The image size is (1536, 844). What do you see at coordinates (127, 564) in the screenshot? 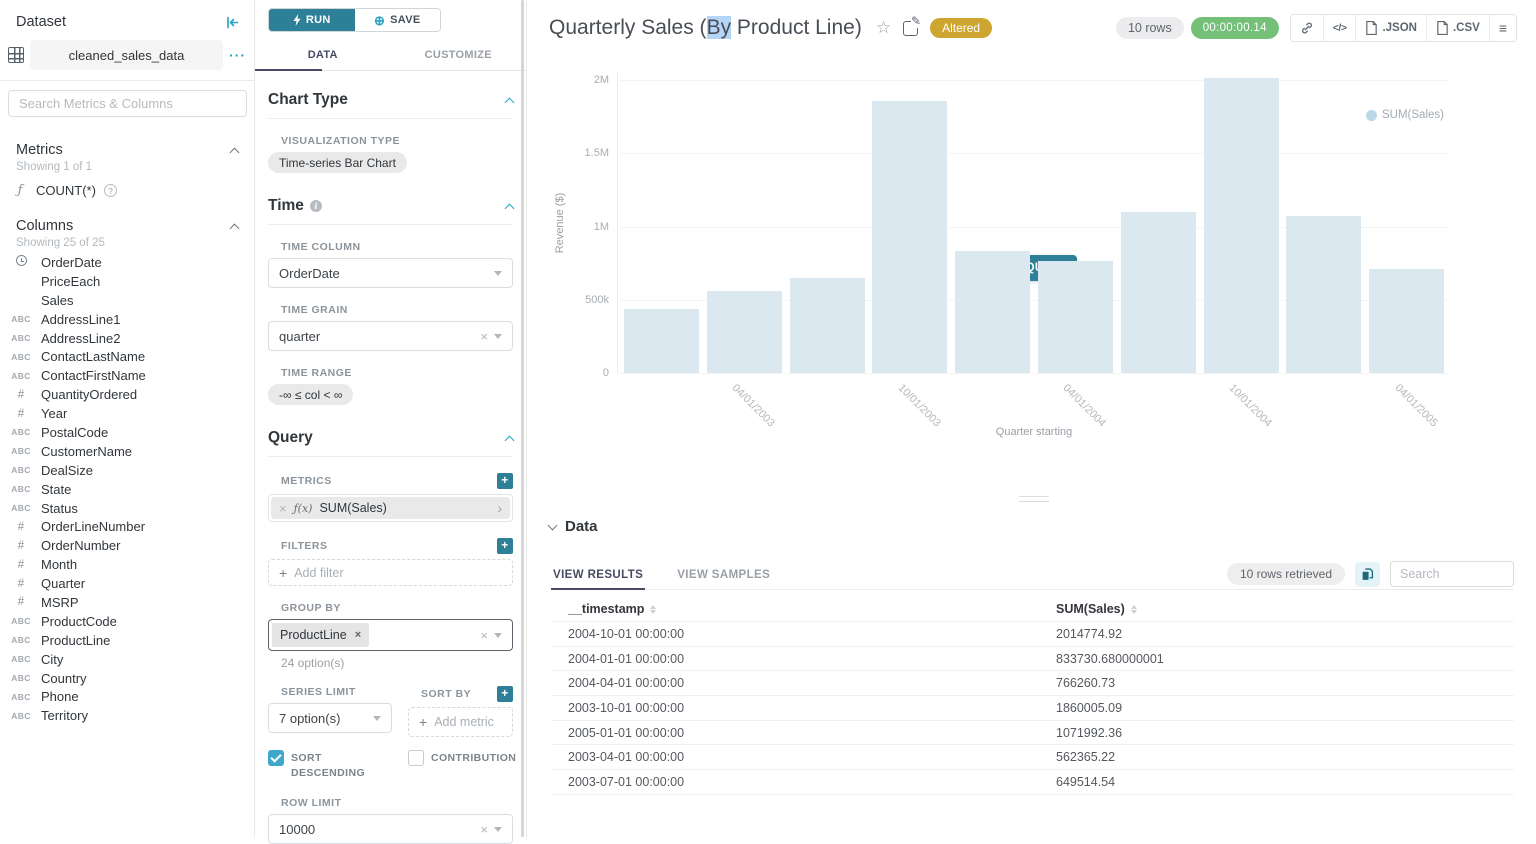
I see `column-list-item: #Month` at bounding box center [127, 564].